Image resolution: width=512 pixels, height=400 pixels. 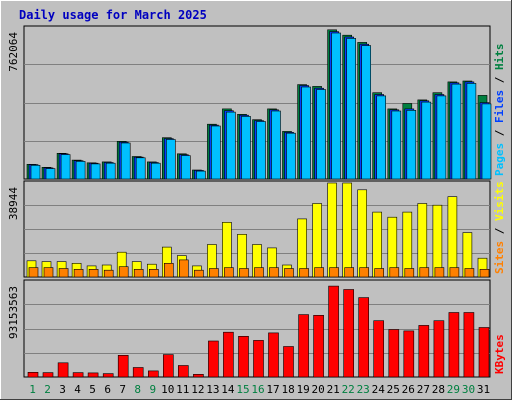 What do you see at coordinates (499, 106) in the screenshot?
I see `legend-entry-files: Files` at bounding box center [499, 106].